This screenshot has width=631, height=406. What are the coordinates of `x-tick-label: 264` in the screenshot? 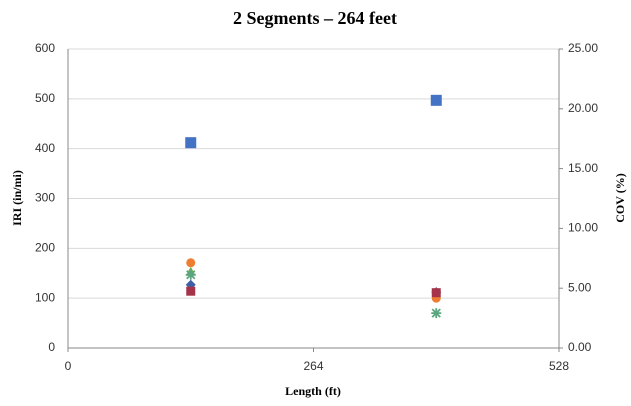 It's located at (313, 366).